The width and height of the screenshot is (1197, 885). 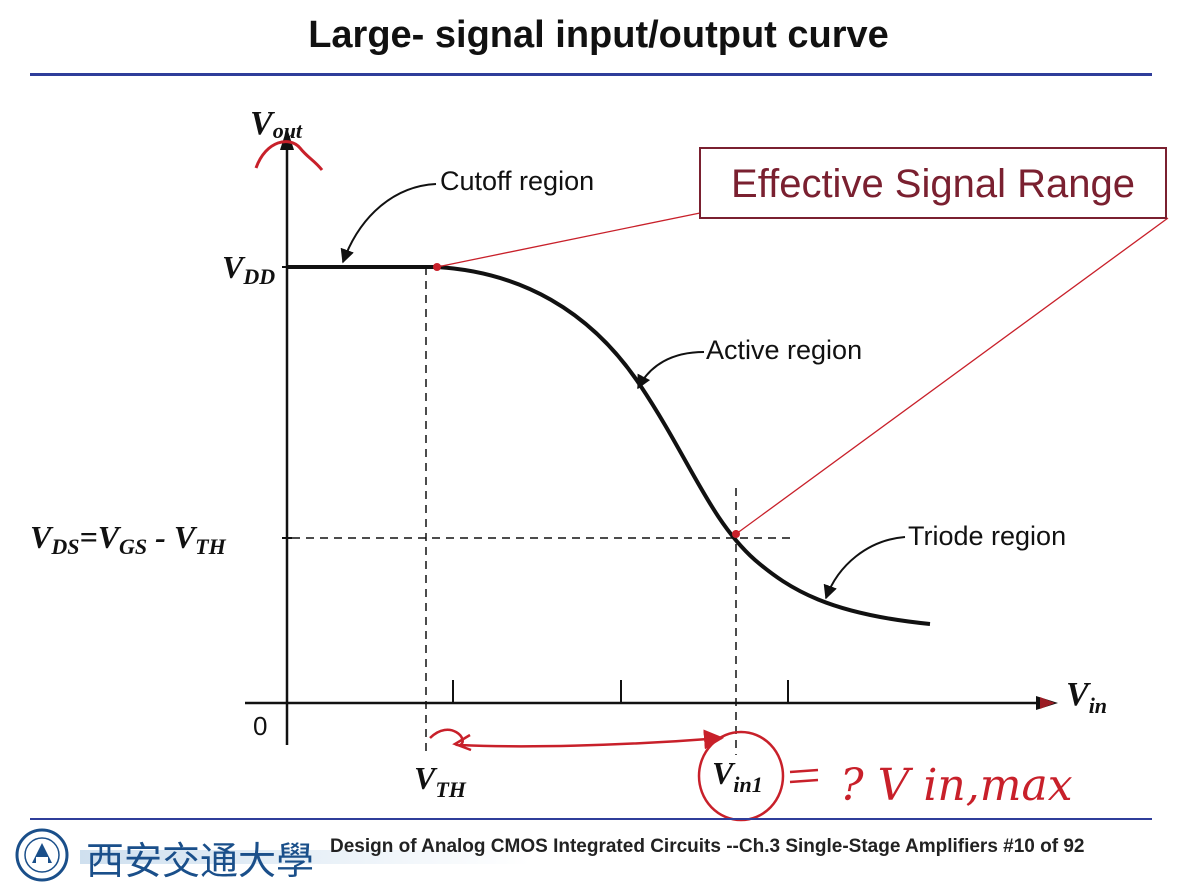 I want to click on vdd-label: VDD, so click(x=248, y=269).